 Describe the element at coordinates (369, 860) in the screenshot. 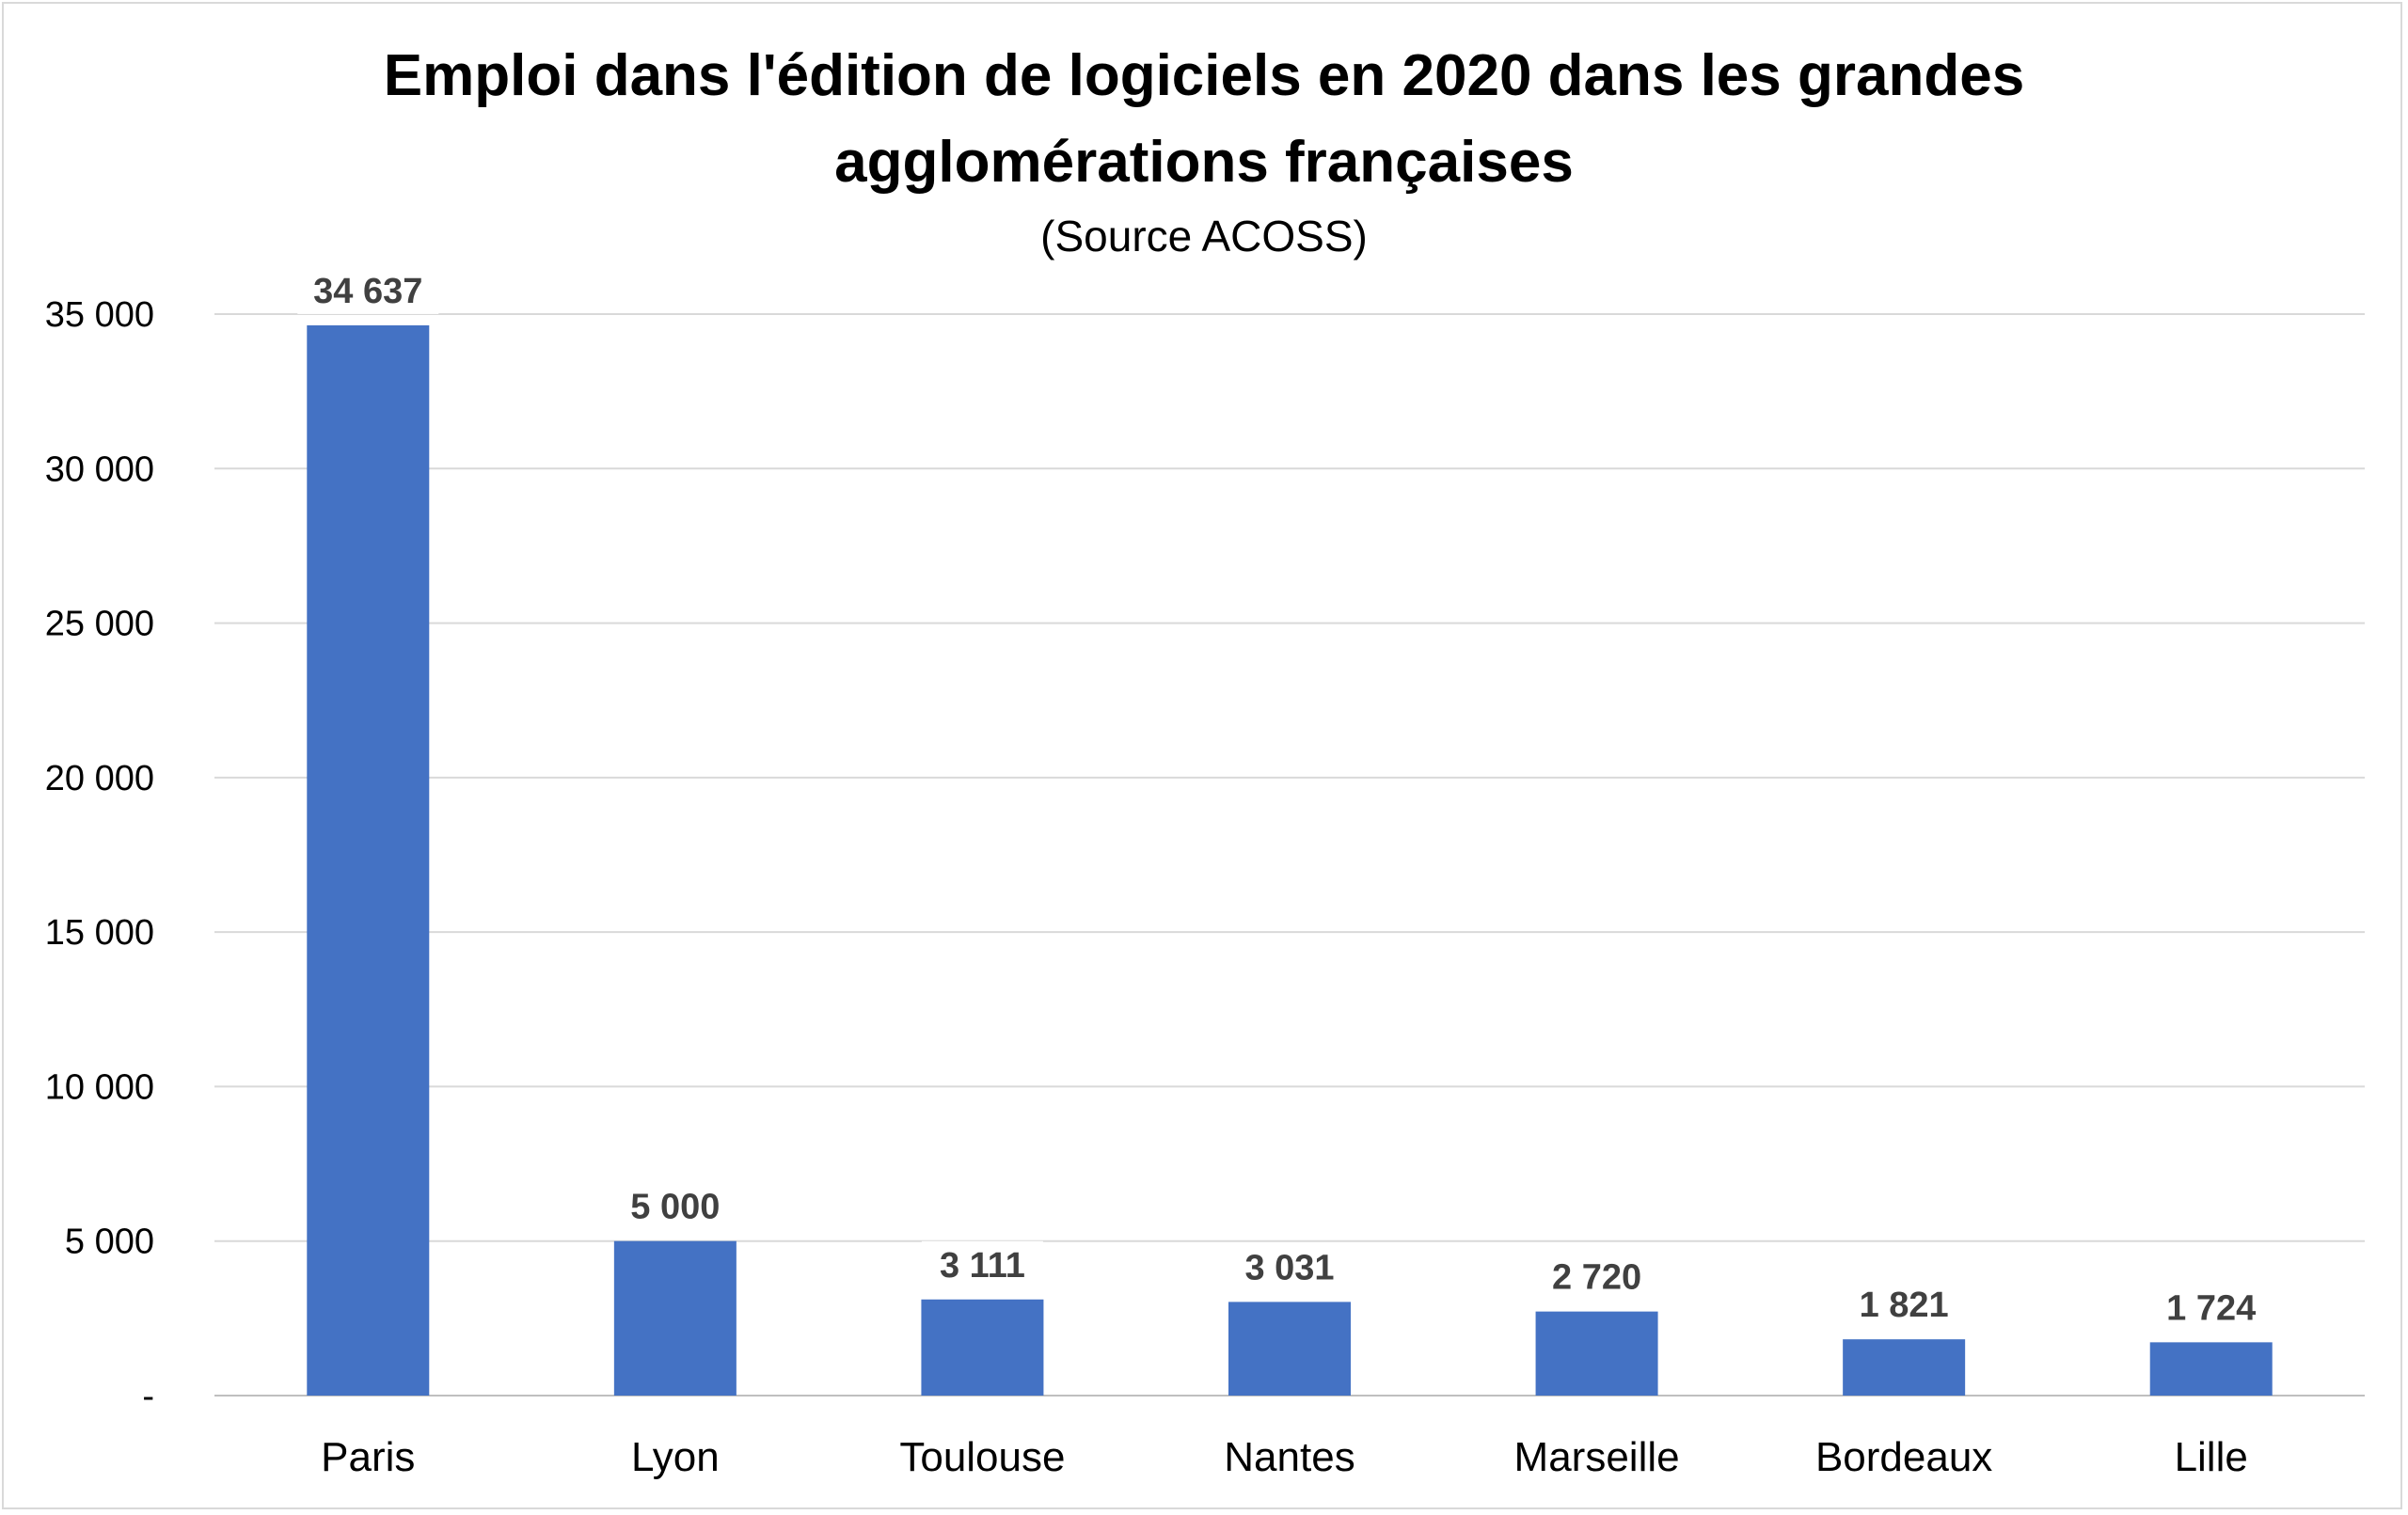

I see `bar-paris` at that location.